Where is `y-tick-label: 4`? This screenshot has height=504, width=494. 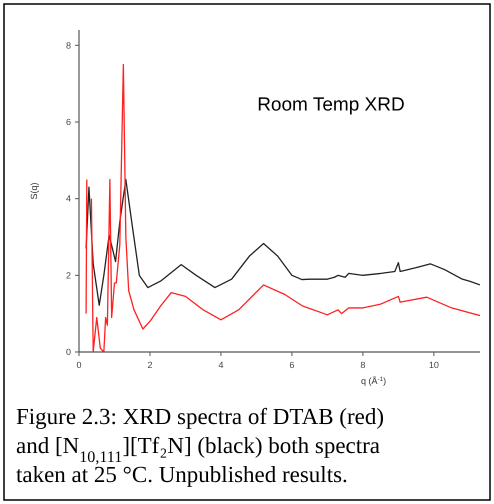 y-tick-label: 4 is located at coordinates (68, 199).